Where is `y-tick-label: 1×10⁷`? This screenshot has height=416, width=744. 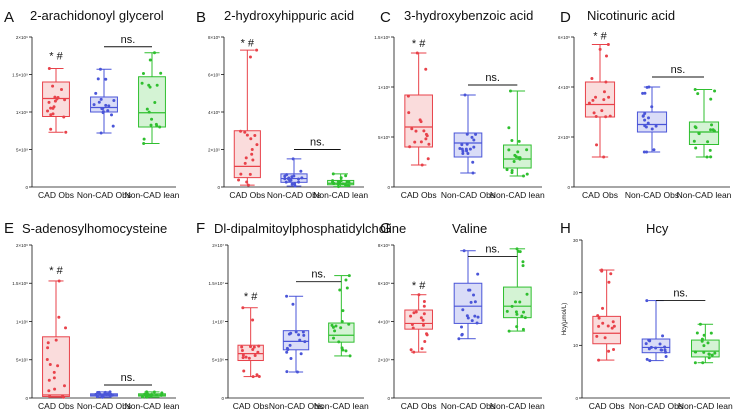
y-tick-label: 1×10⁷ is located at coordinates (218, 321).